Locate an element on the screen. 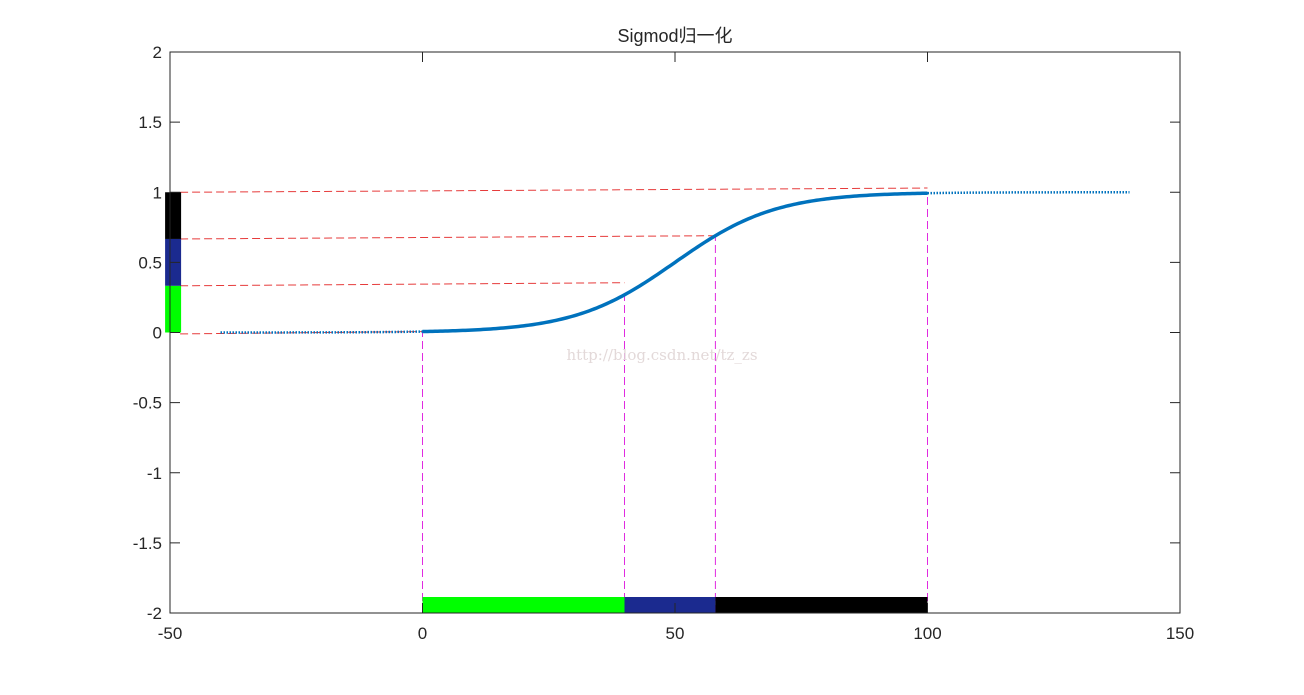  y-tick-label-8: 1.5 is located at coordinates (150, 122).